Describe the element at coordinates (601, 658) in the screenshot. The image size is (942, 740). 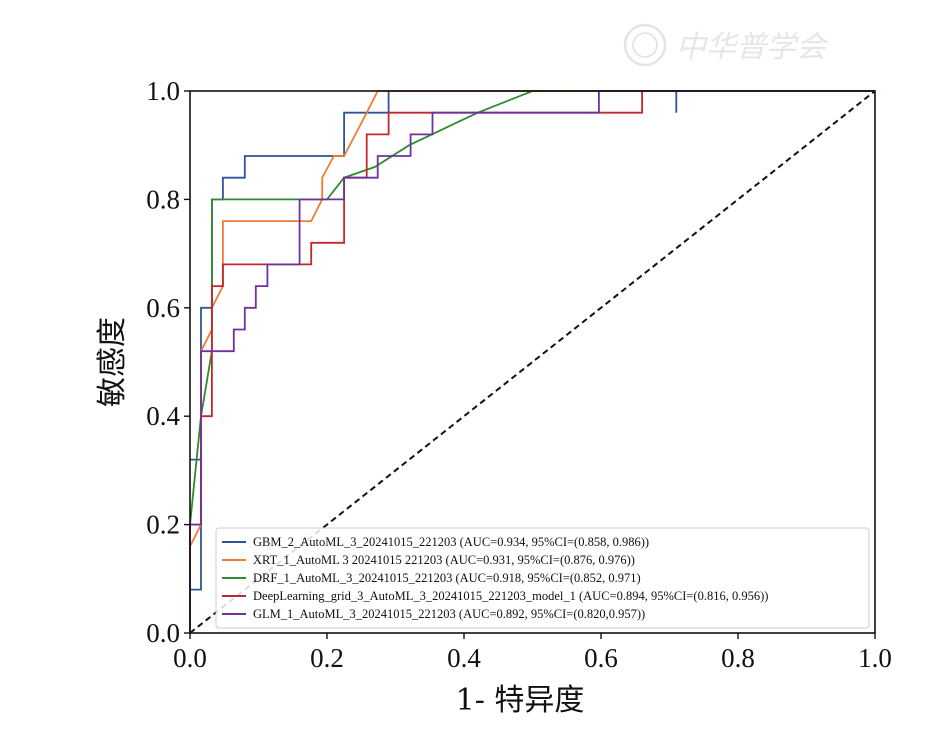
I see `x-tick-label: 0.6` at that location.